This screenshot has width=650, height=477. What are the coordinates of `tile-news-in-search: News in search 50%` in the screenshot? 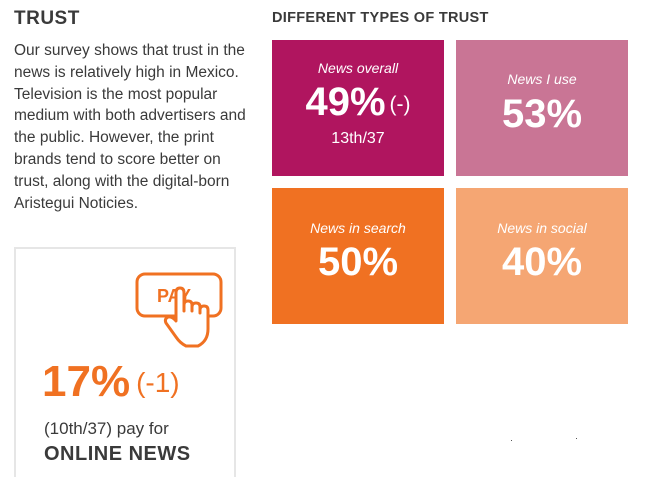 It's located at (358, 256).